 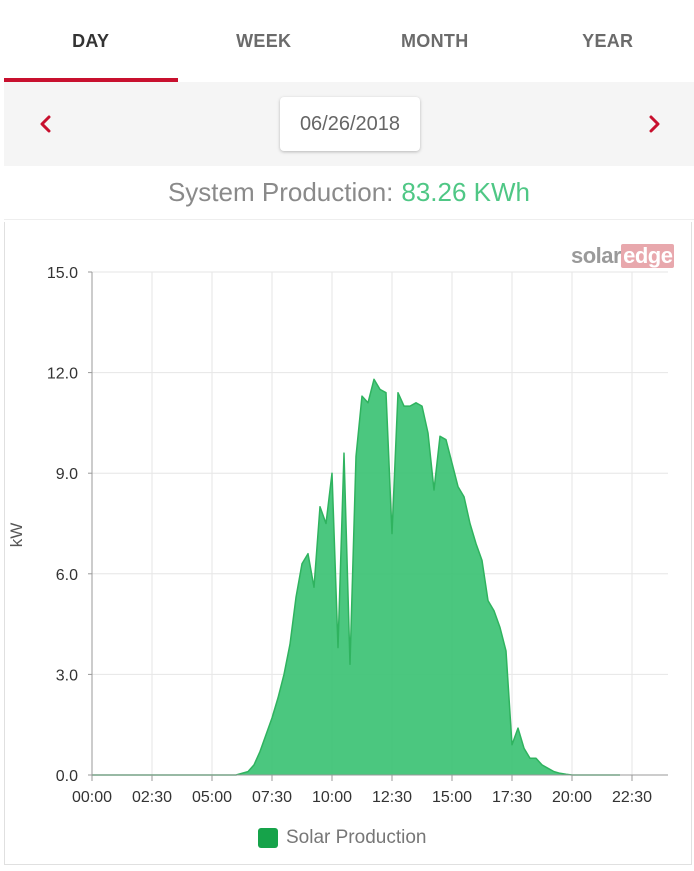 I want to click on logo-edge-text: edge, so click(x=648, y=255).